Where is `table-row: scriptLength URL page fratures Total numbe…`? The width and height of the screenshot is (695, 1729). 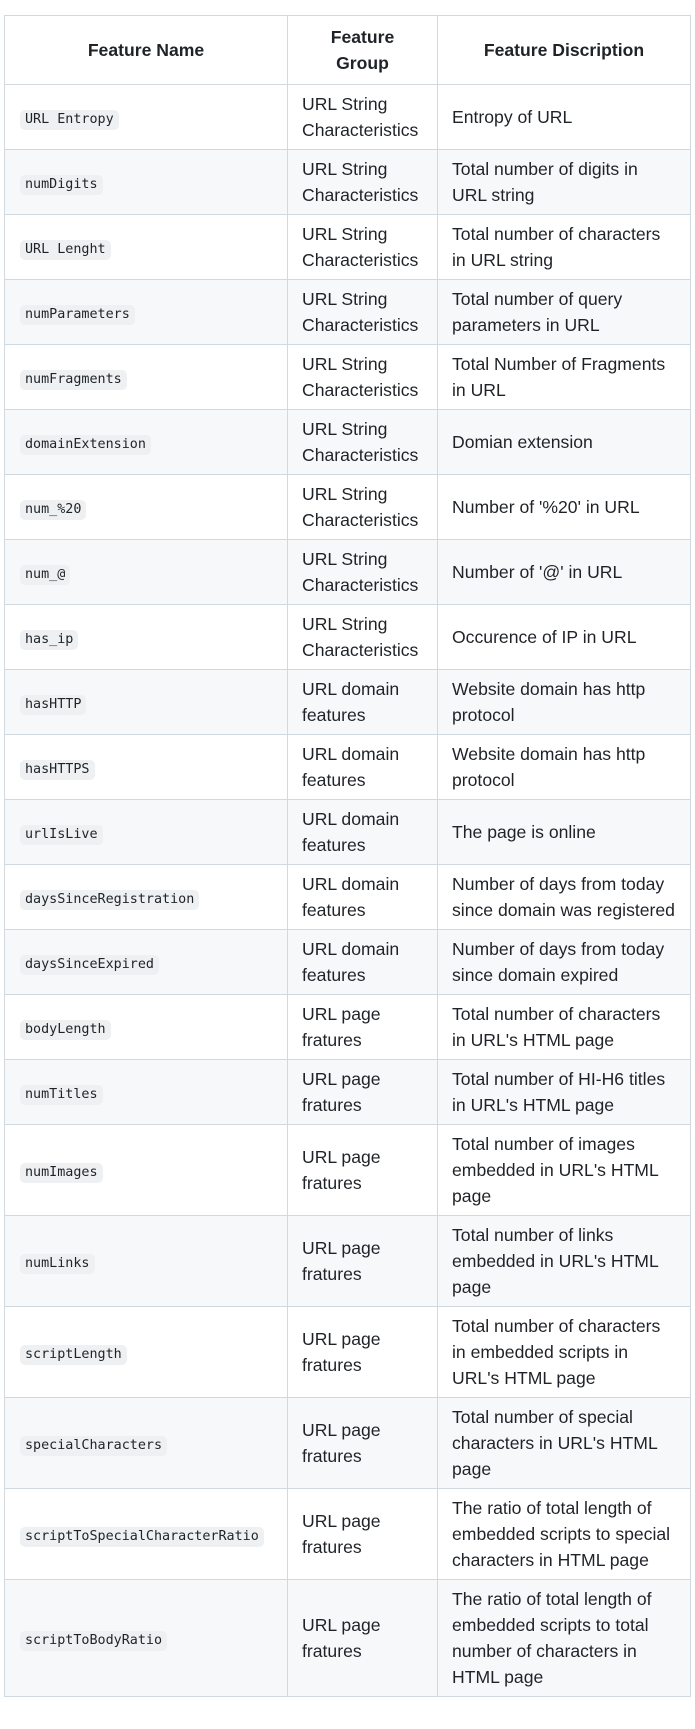
table-row: scriptLength URL page fratures Total numbe… is located at coordinates (347, 1352).